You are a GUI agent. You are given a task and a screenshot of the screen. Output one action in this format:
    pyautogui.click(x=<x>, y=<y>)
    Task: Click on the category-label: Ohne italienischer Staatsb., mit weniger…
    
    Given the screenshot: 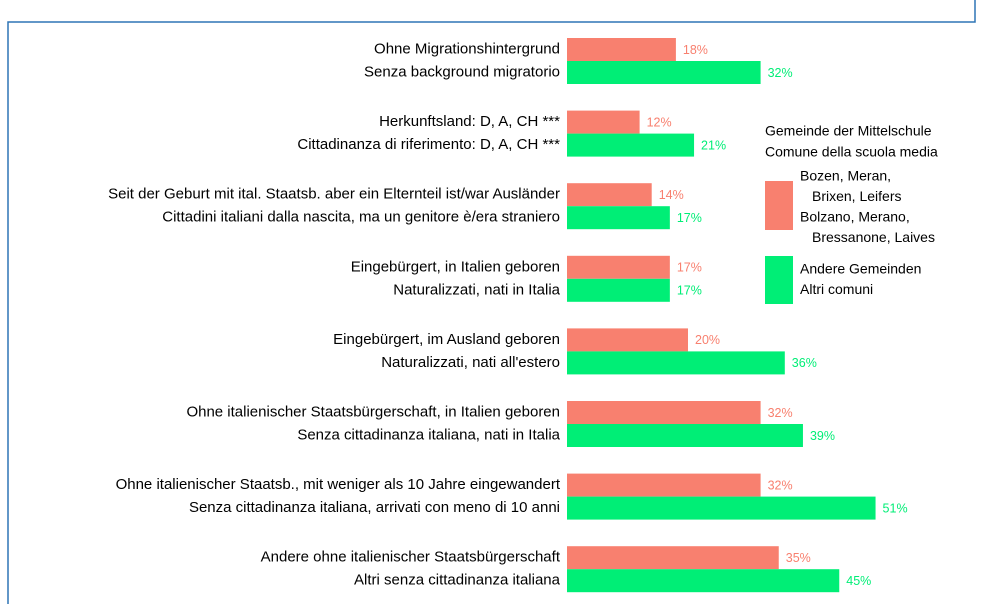 What is the action you would take?
    pyautogui.click(x=338, y=484)
    